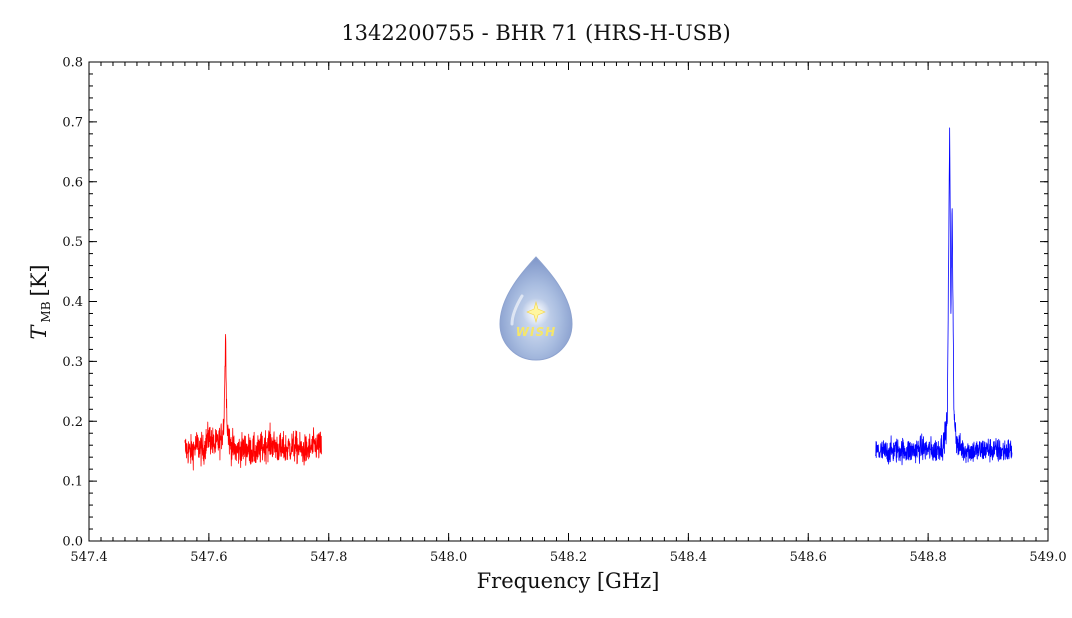 The width and height of the screenshot is (1072, 618). What do you see at coordinates (72, 362) in the screenshot?
I see `y-tick-label: 0.3` at bounding box center [72, 362].